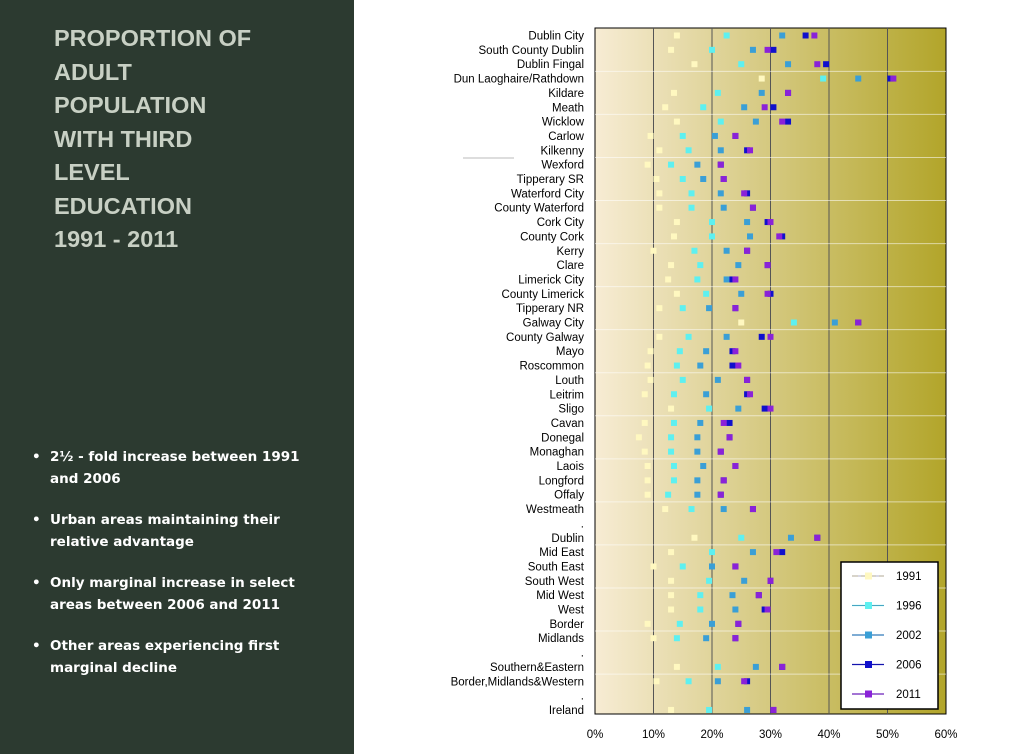 The image size is (1024, 754). Describe the element at coordinates (595, 735) in the screenshot. I see `x-tick-label: 0%` at that location.